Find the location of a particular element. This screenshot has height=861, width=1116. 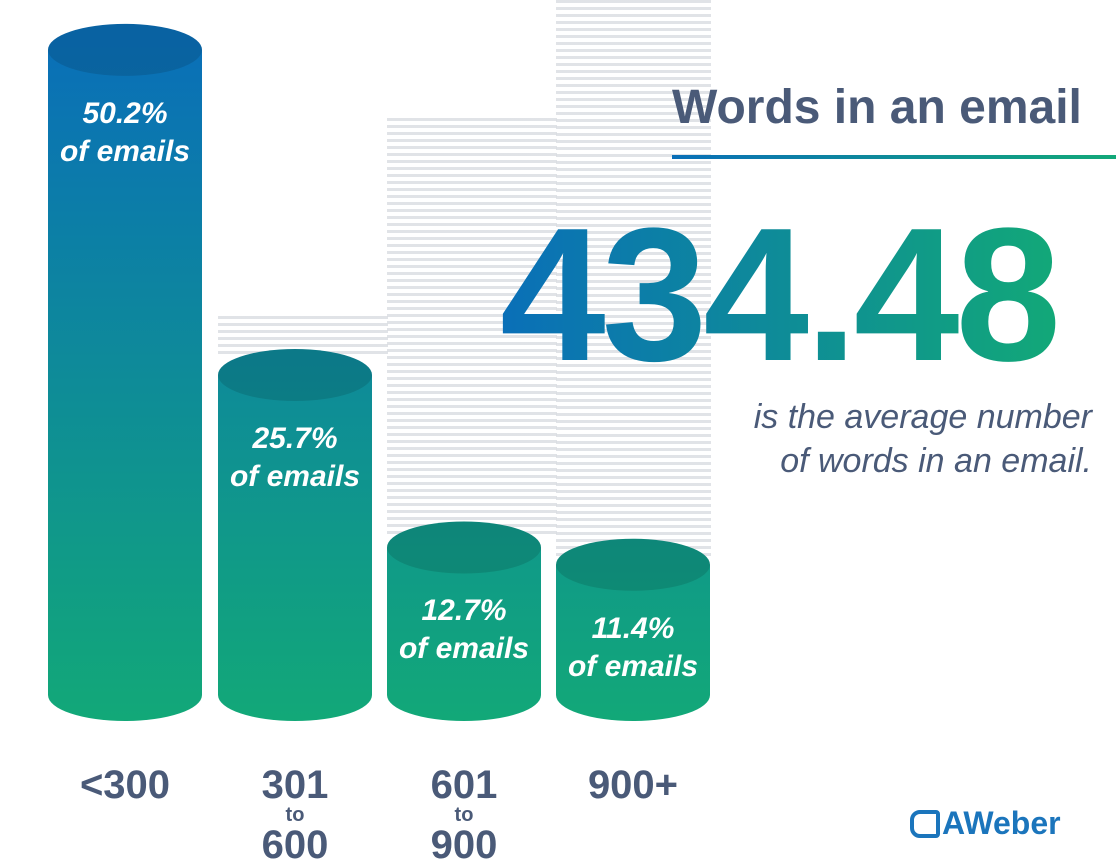

logo-text: AWeber is located at coordinates (1001, 823).